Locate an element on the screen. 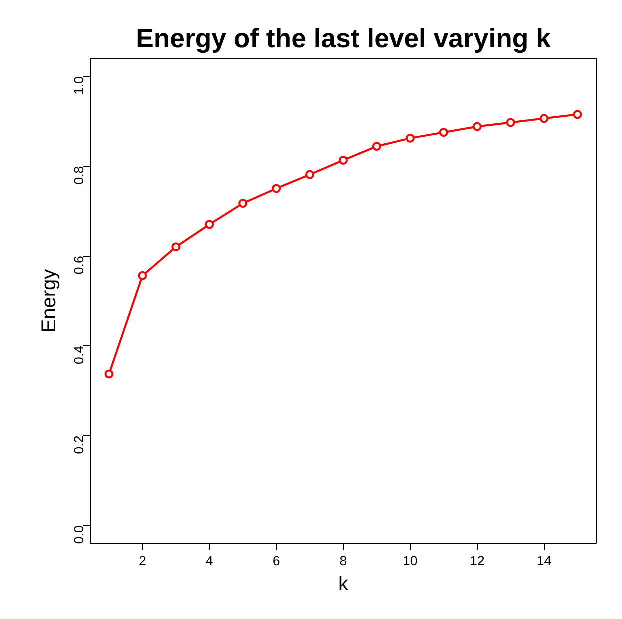  x-tick-label: 14 is located at coordinates (544, 561).